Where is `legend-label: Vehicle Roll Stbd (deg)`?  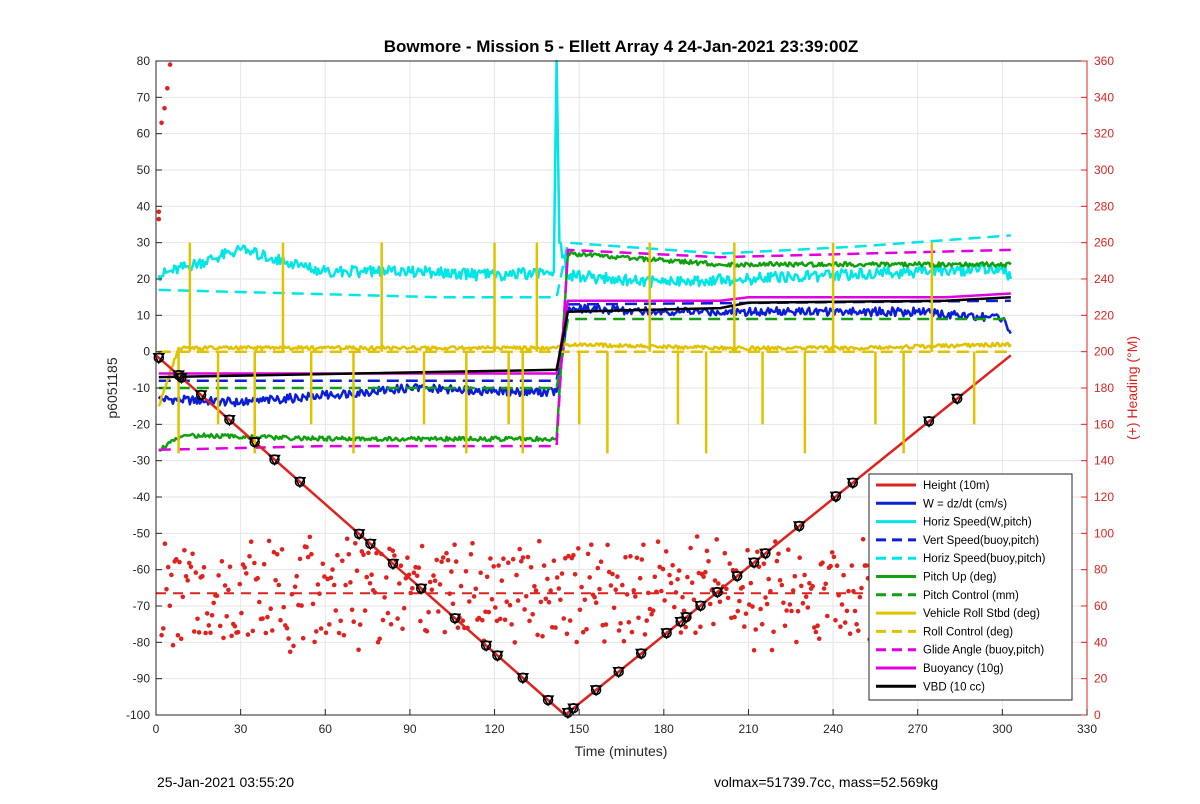
legend-label: Vehicle Roll Stbd (deg) is located at coordinates (981, 614).